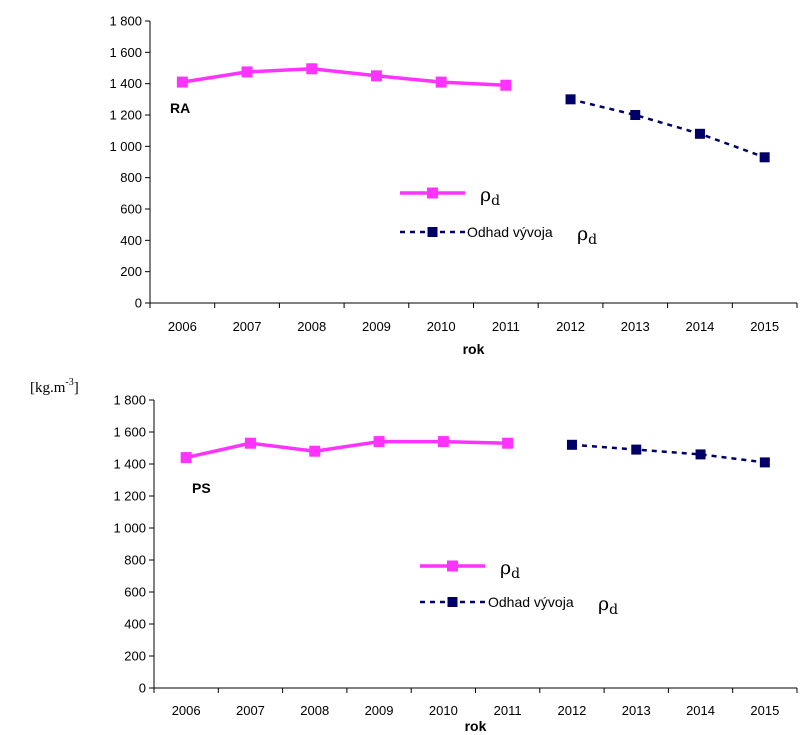 Image resolution: width=800 pixels, height=735 pixels. Describe the element at coordinates (48, 388) in the screenshot. I see `unit-label-base: [kg.m` at that location.